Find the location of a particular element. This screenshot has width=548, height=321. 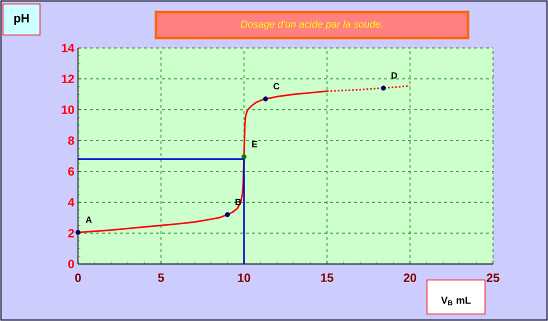

y-tick-label: 6 is located at coordinates (71, 171).